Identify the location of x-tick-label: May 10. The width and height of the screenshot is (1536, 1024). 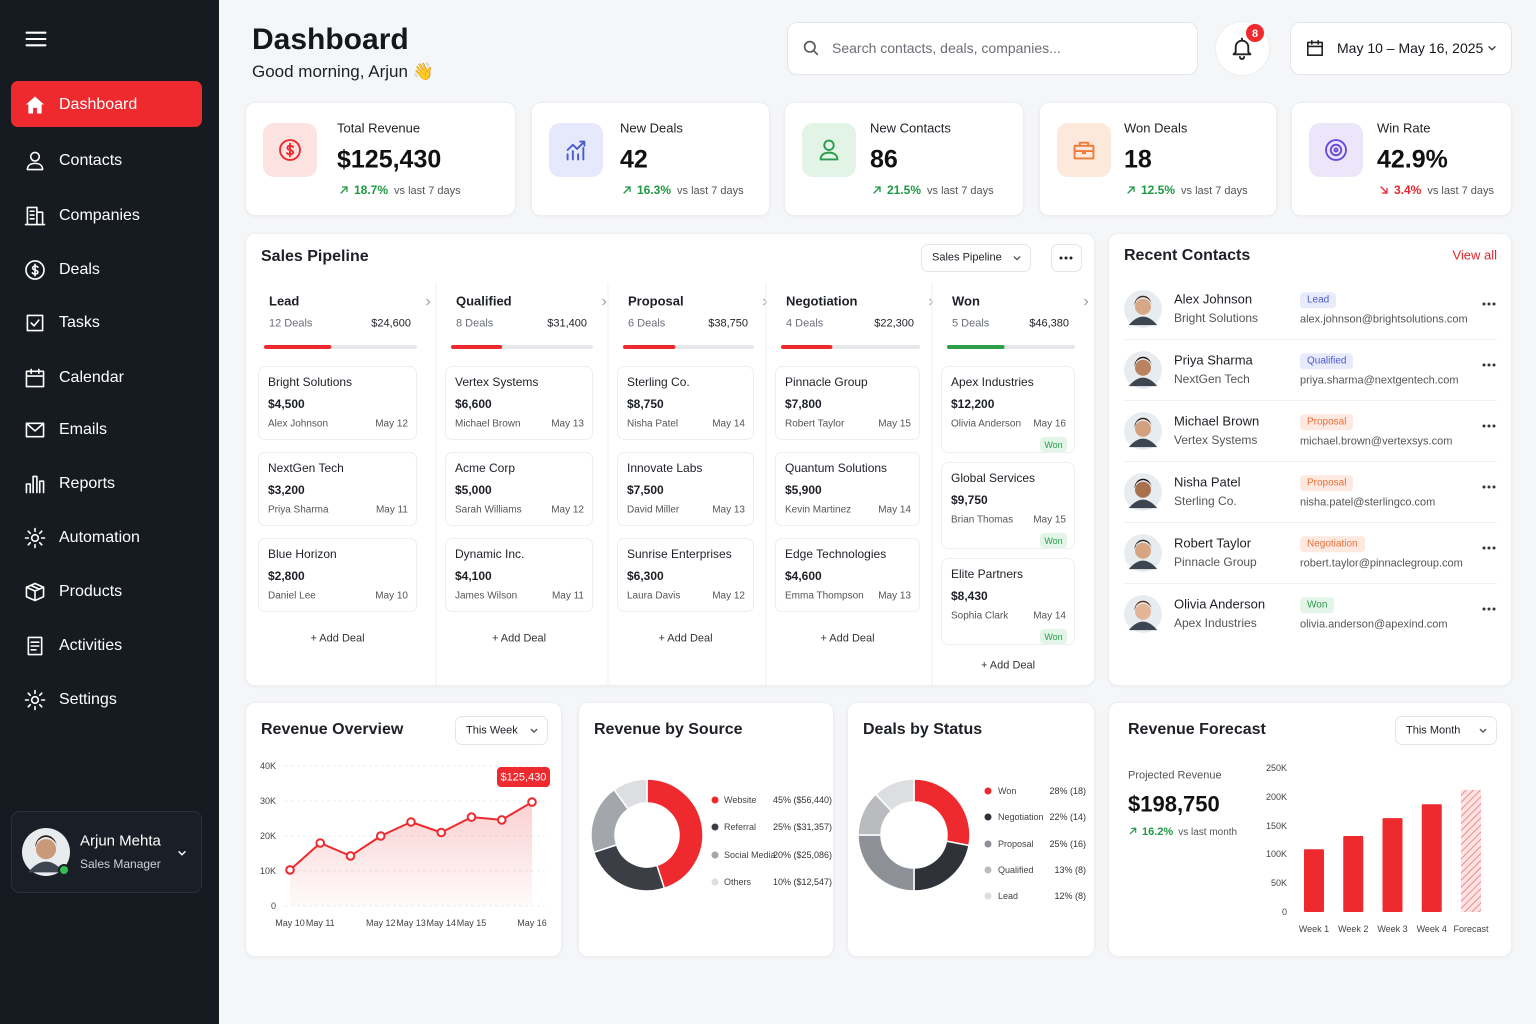
(290, 922).